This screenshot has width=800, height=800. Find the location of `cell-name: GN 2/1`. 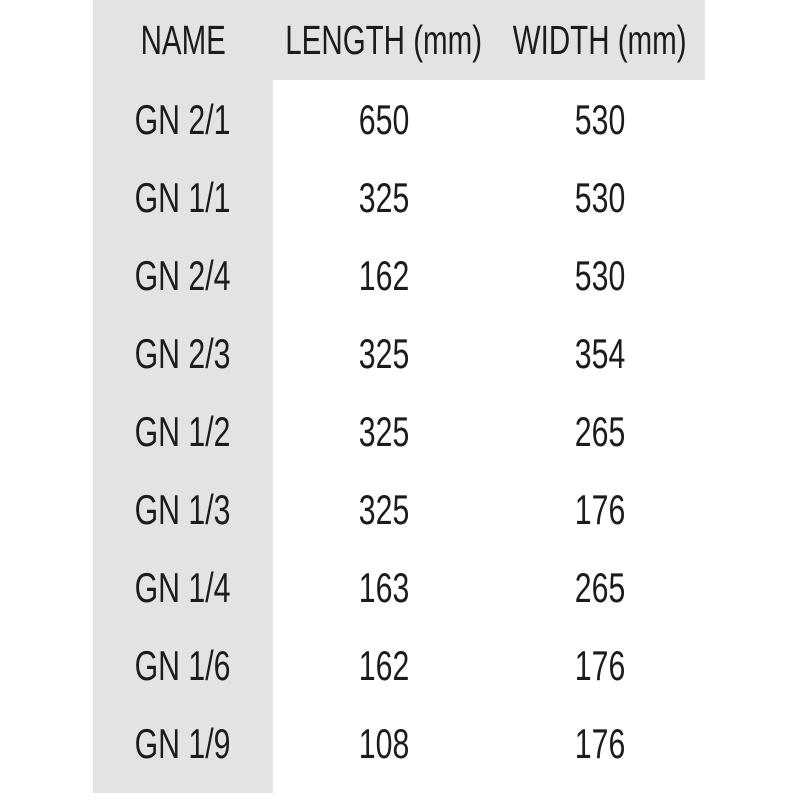

cell-name: GN 2/1 is located at coordinates (183, 119).